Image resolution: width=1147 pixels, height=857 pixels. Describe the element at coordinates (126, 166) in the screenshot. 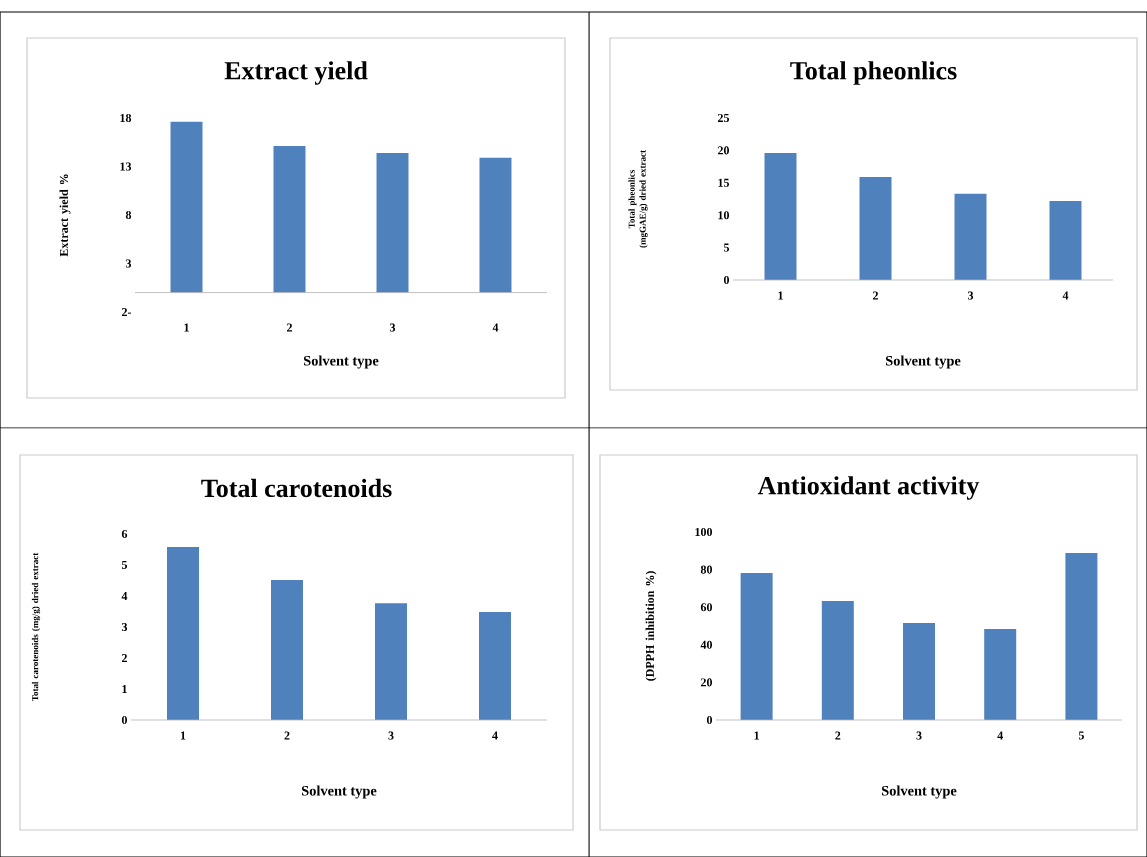

I see `y-tick-label: 13` at that location.